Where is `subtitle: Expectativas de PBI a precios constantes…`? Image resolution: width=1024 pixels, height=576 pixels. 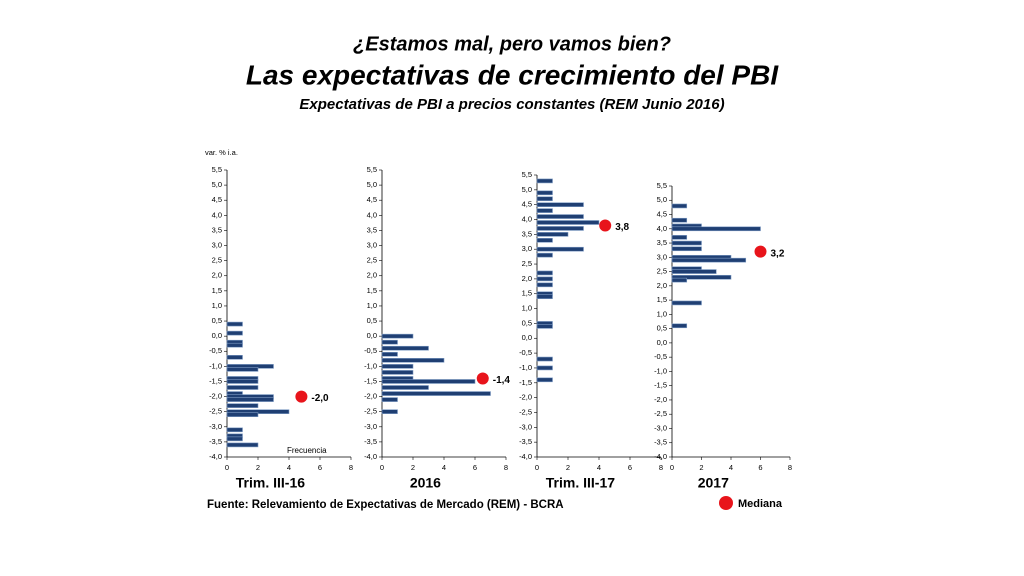 subtitle: Expectativas de PBI a precios constantes… is located at coordinates (511, 104).